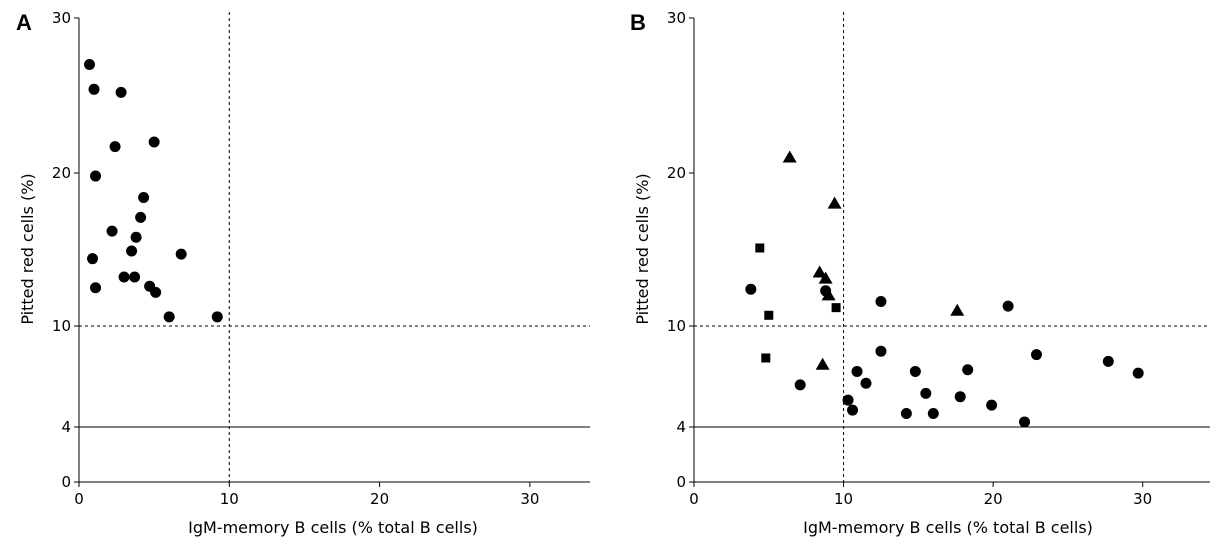  What do you see at coordinates (993, 499) in the screenshot?
I see `panel-b-x-tick-label: 20` at bounding box center [993, 499].